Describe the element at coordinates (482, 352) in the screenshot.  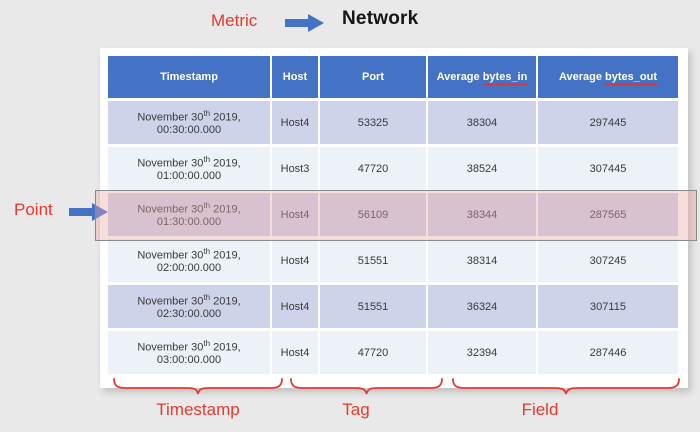
I see `cell-bytes_in: 32394` at that location.